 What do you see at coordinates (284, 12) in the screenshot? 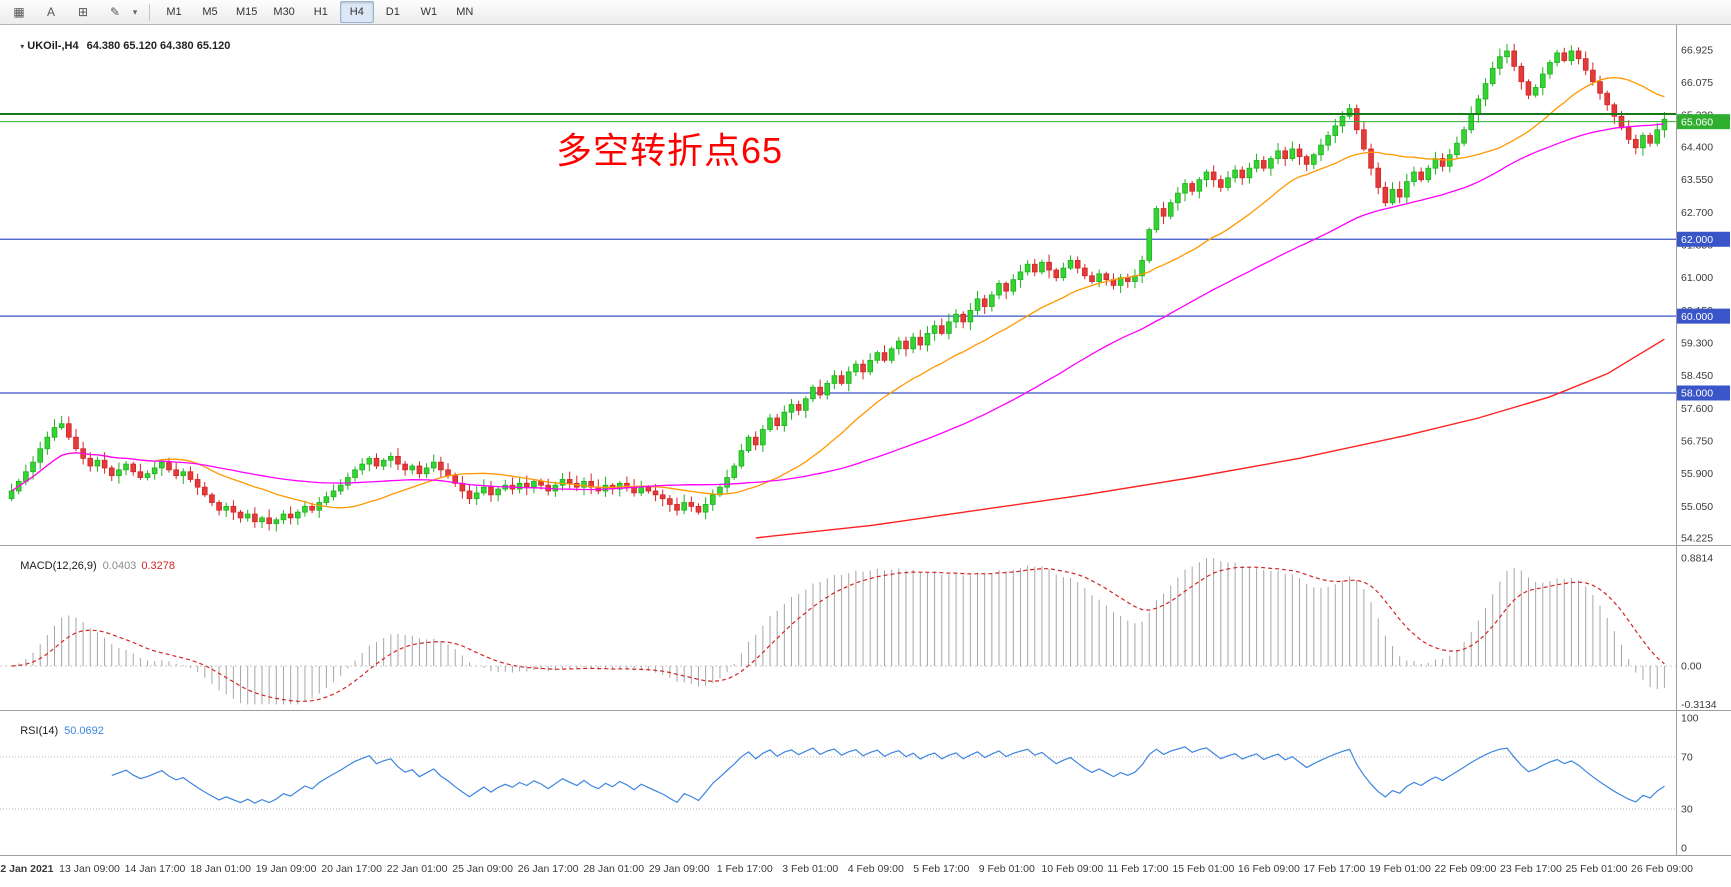
I see `timeframe-m30-button: M30` at bounding box center [284, 12].